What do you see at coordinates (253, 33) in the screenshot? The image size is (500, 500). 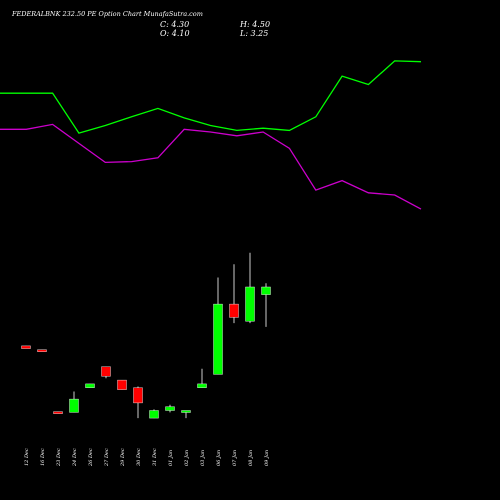 I see `low-value: L: 3.25` at bounding box center [253, 33].